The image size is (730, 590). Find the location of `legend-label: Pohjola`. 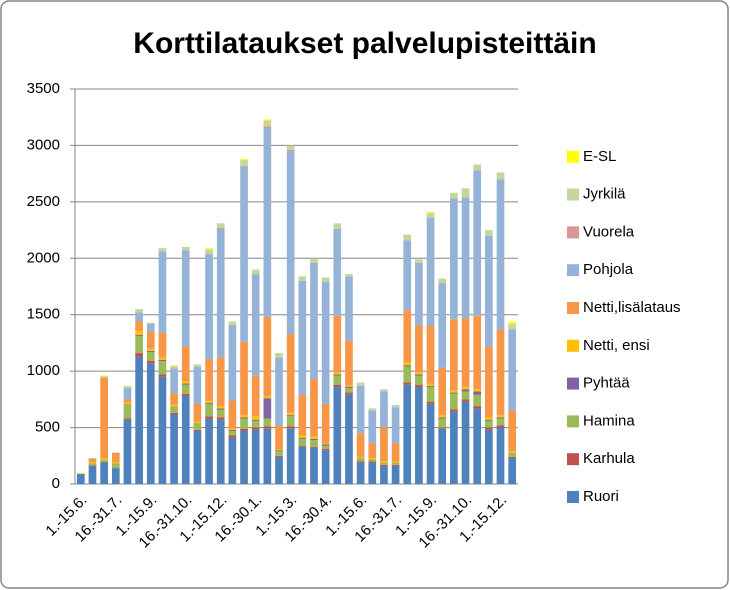

legend-label: Pohjola is located at coordinates (608, 269).